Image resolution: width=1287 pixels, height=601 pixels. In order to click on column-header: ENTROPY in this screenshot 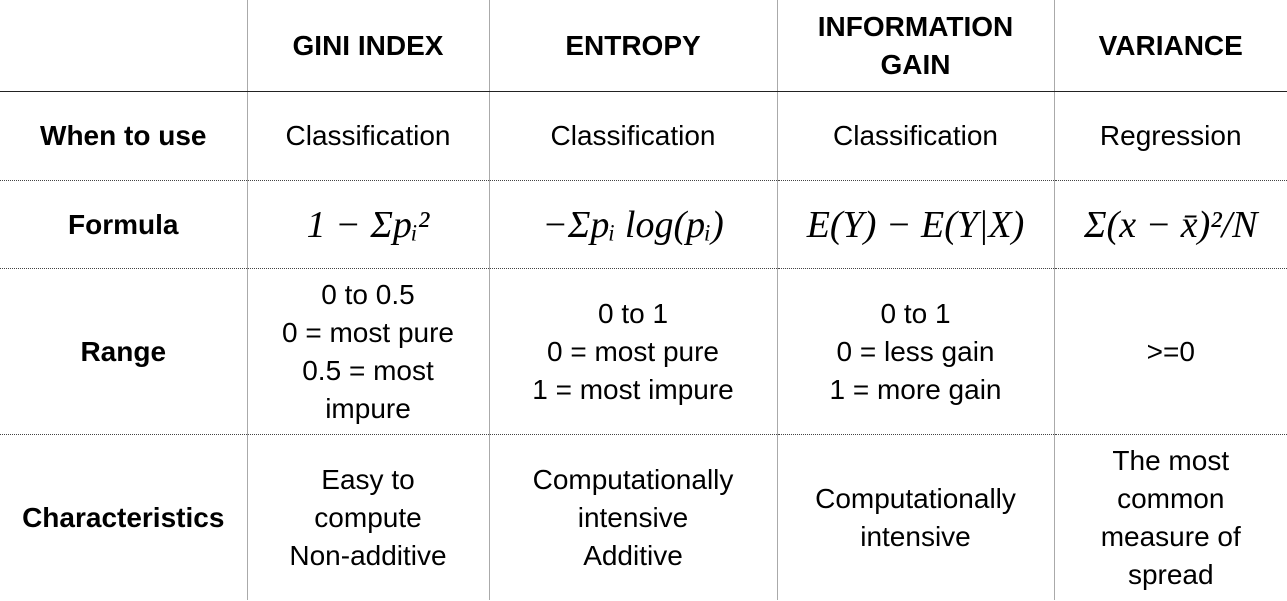, I will do `click(632, 46)`.